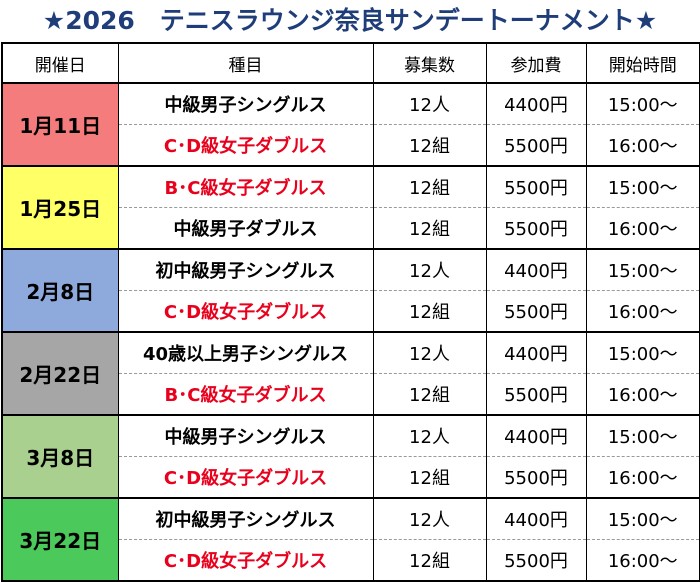  Describe the element at coordinates (245, 63) in the screenshot. I see `header-event: 種目` at that location.